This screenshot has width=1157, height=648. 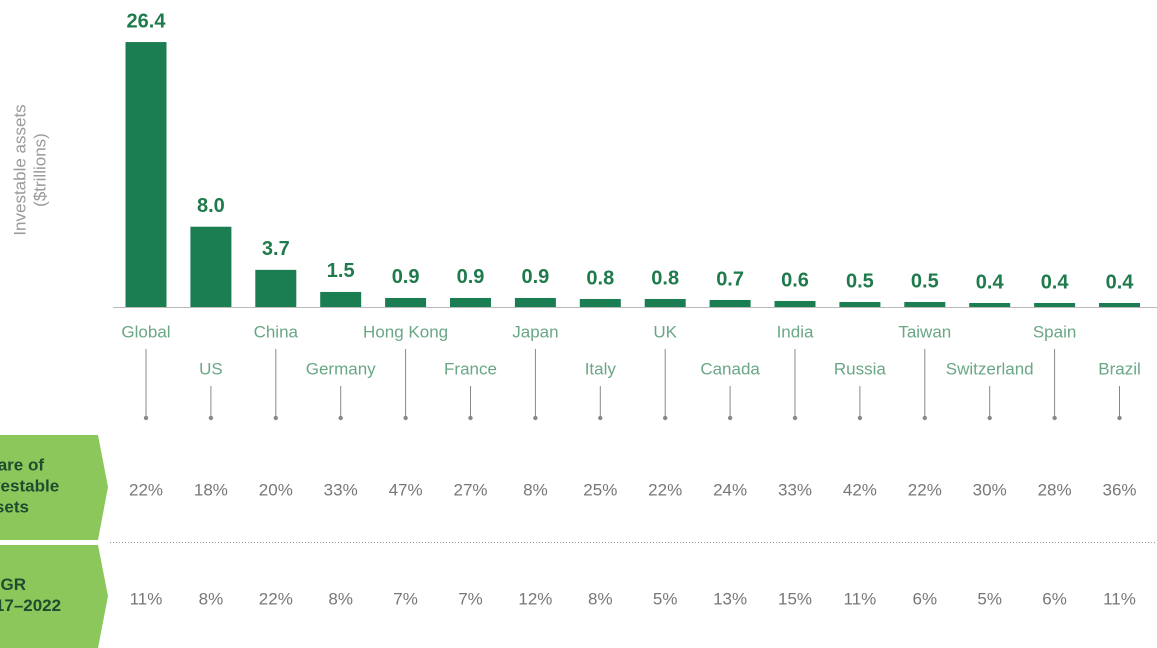 I want to click on value-label: 0.6, so click(x=795, y=280).